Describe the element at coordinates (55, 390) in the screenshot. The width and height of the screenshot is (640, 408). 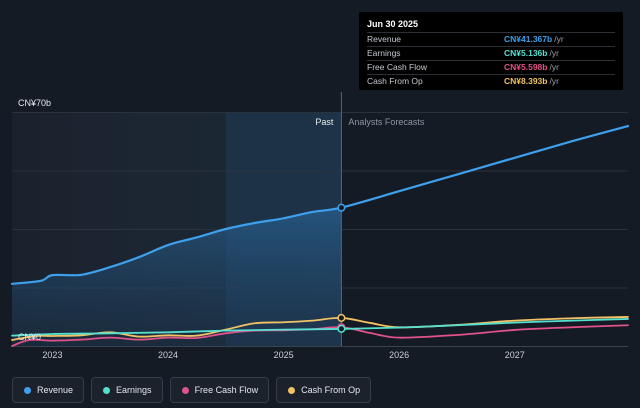
I see `legend-label: Revenue` at that location.